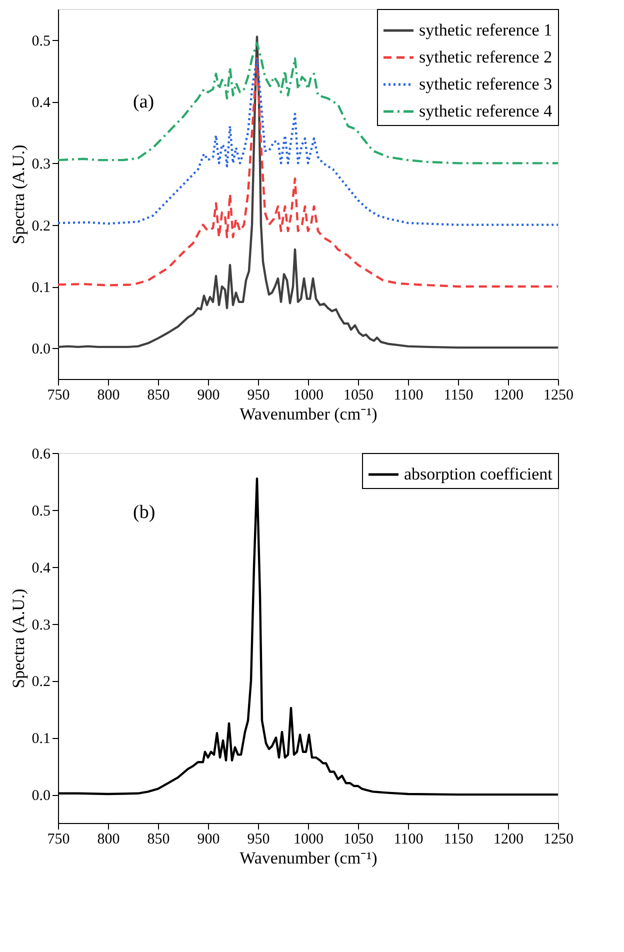  Describe the element at coordinates (143, 102) in the screenshot. I see `annotation: (a)` at that location.